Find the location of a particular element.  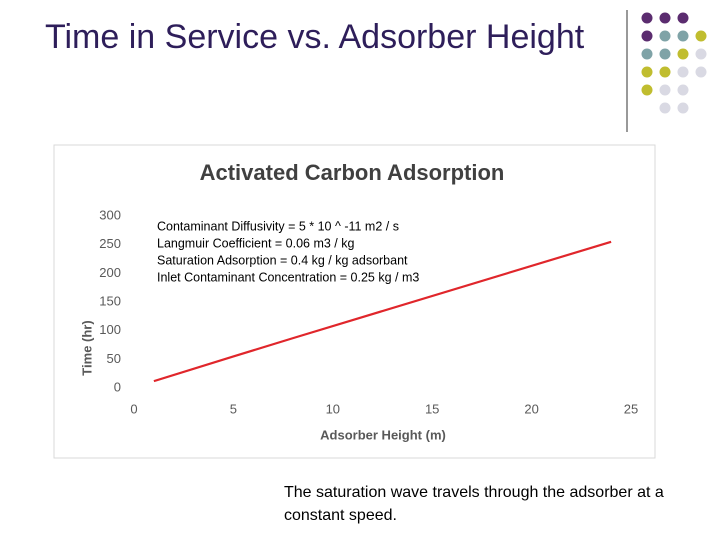

x-axis-label: Adsorber Height (m) is located at coordinates (383, 434).